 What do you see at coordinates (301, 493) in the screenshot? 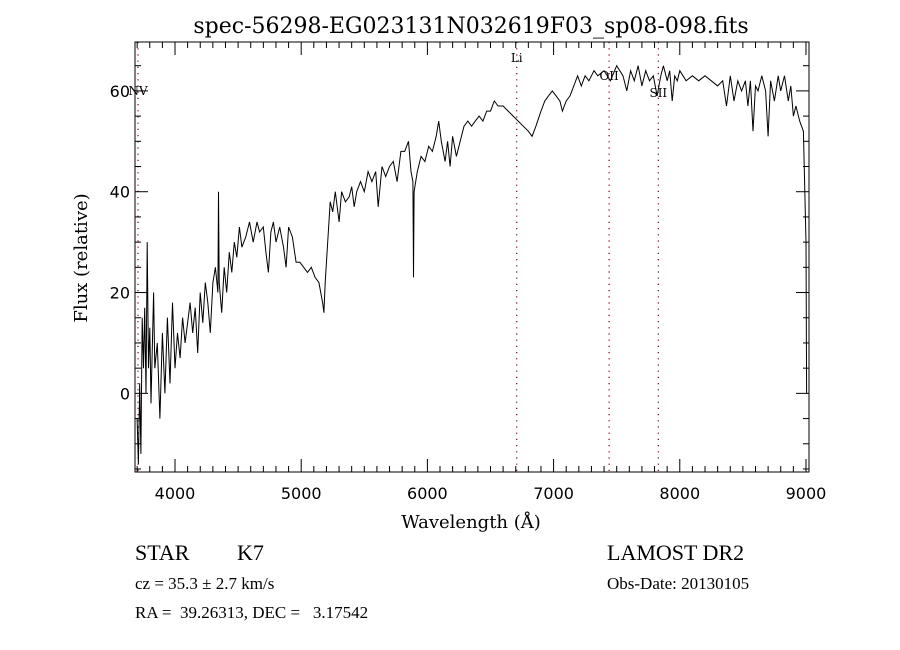
I see `x-tick-label: 5000` at bounding box center [301, 493].